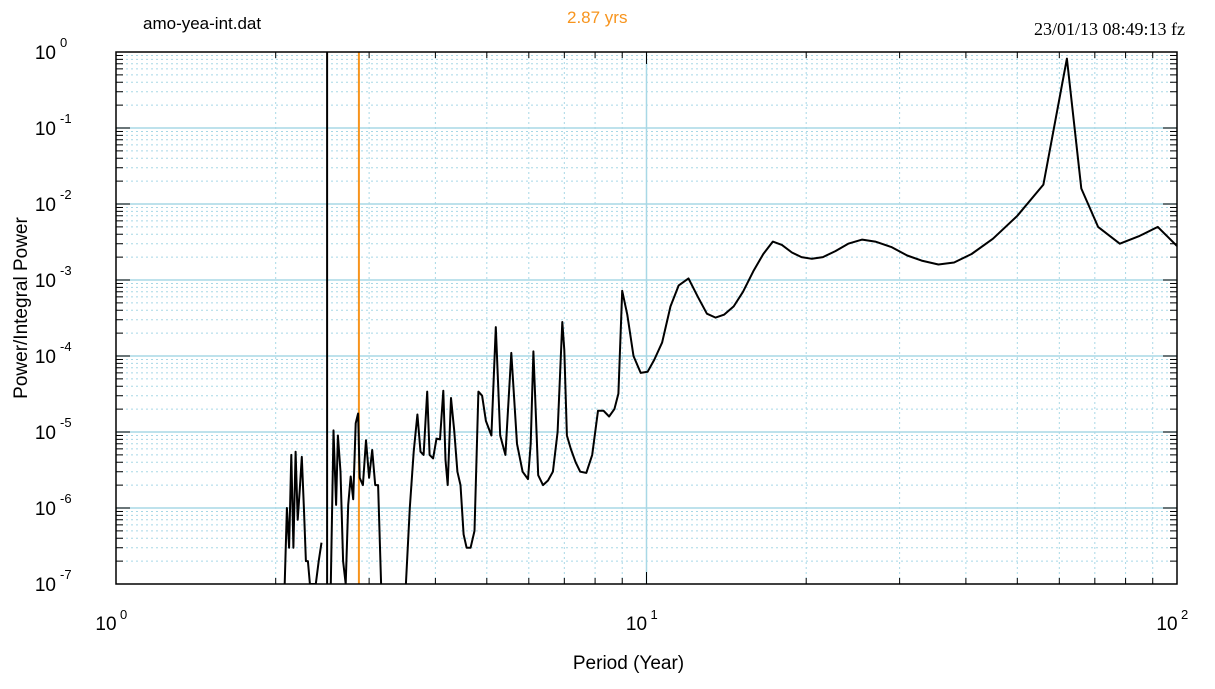 This screenshot has height=689, width=1215. I want to click on x-tick-label-exponent: 2, so click(1184, 614).